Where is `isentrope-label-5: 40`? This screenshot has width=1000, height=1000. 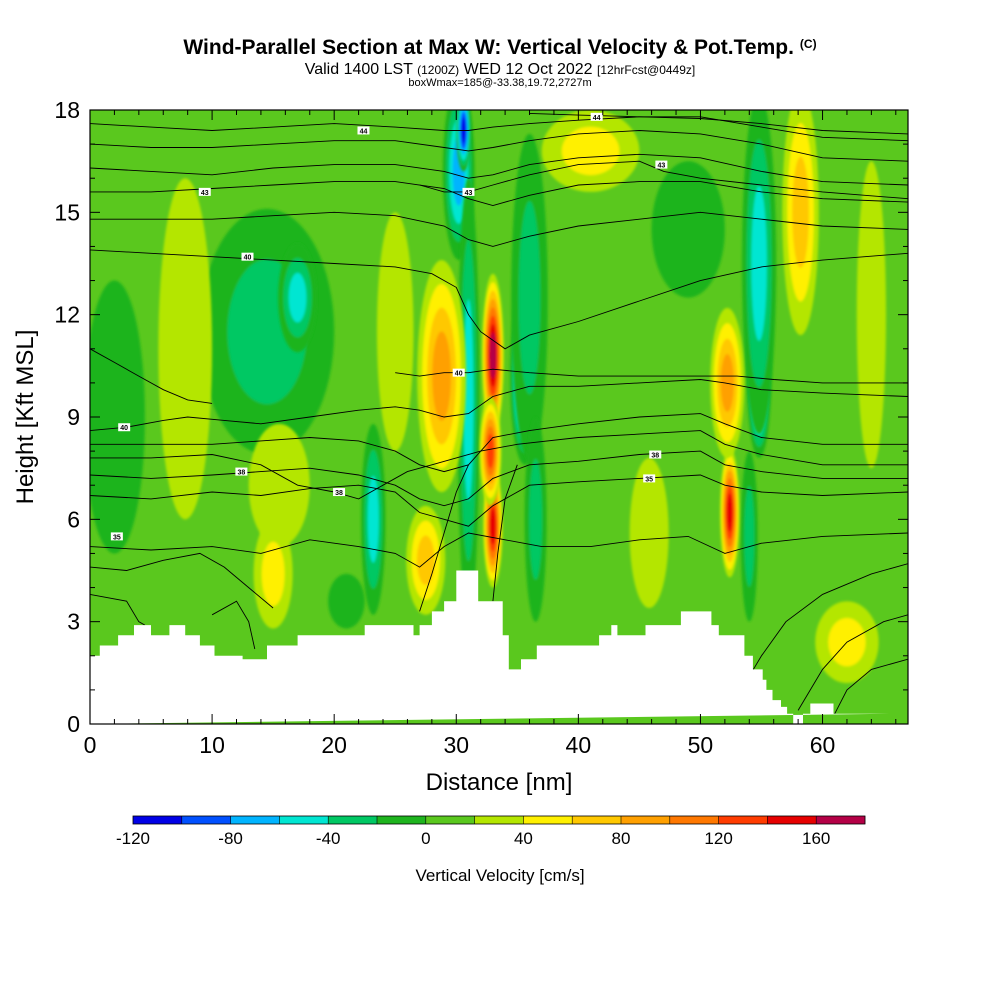 isentrope-label-5: 40 is located at coordinates (124, 428).